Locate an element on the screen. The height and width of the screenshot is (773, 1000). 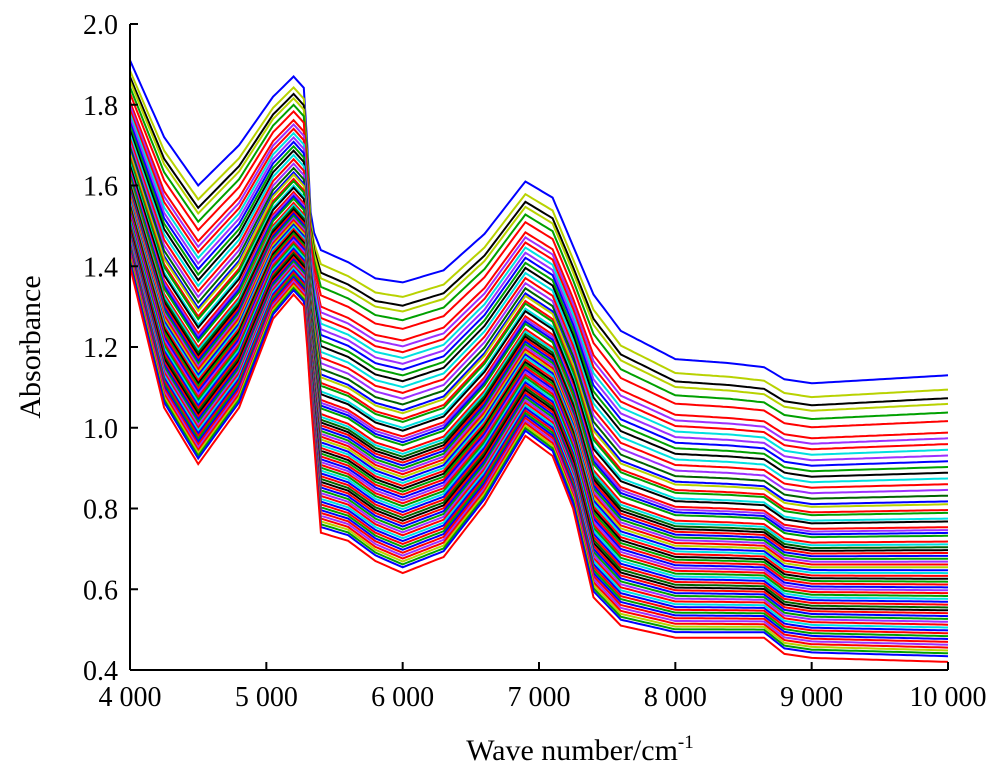
y-tick-label: 1.0 is located at coordinates (100, 429).